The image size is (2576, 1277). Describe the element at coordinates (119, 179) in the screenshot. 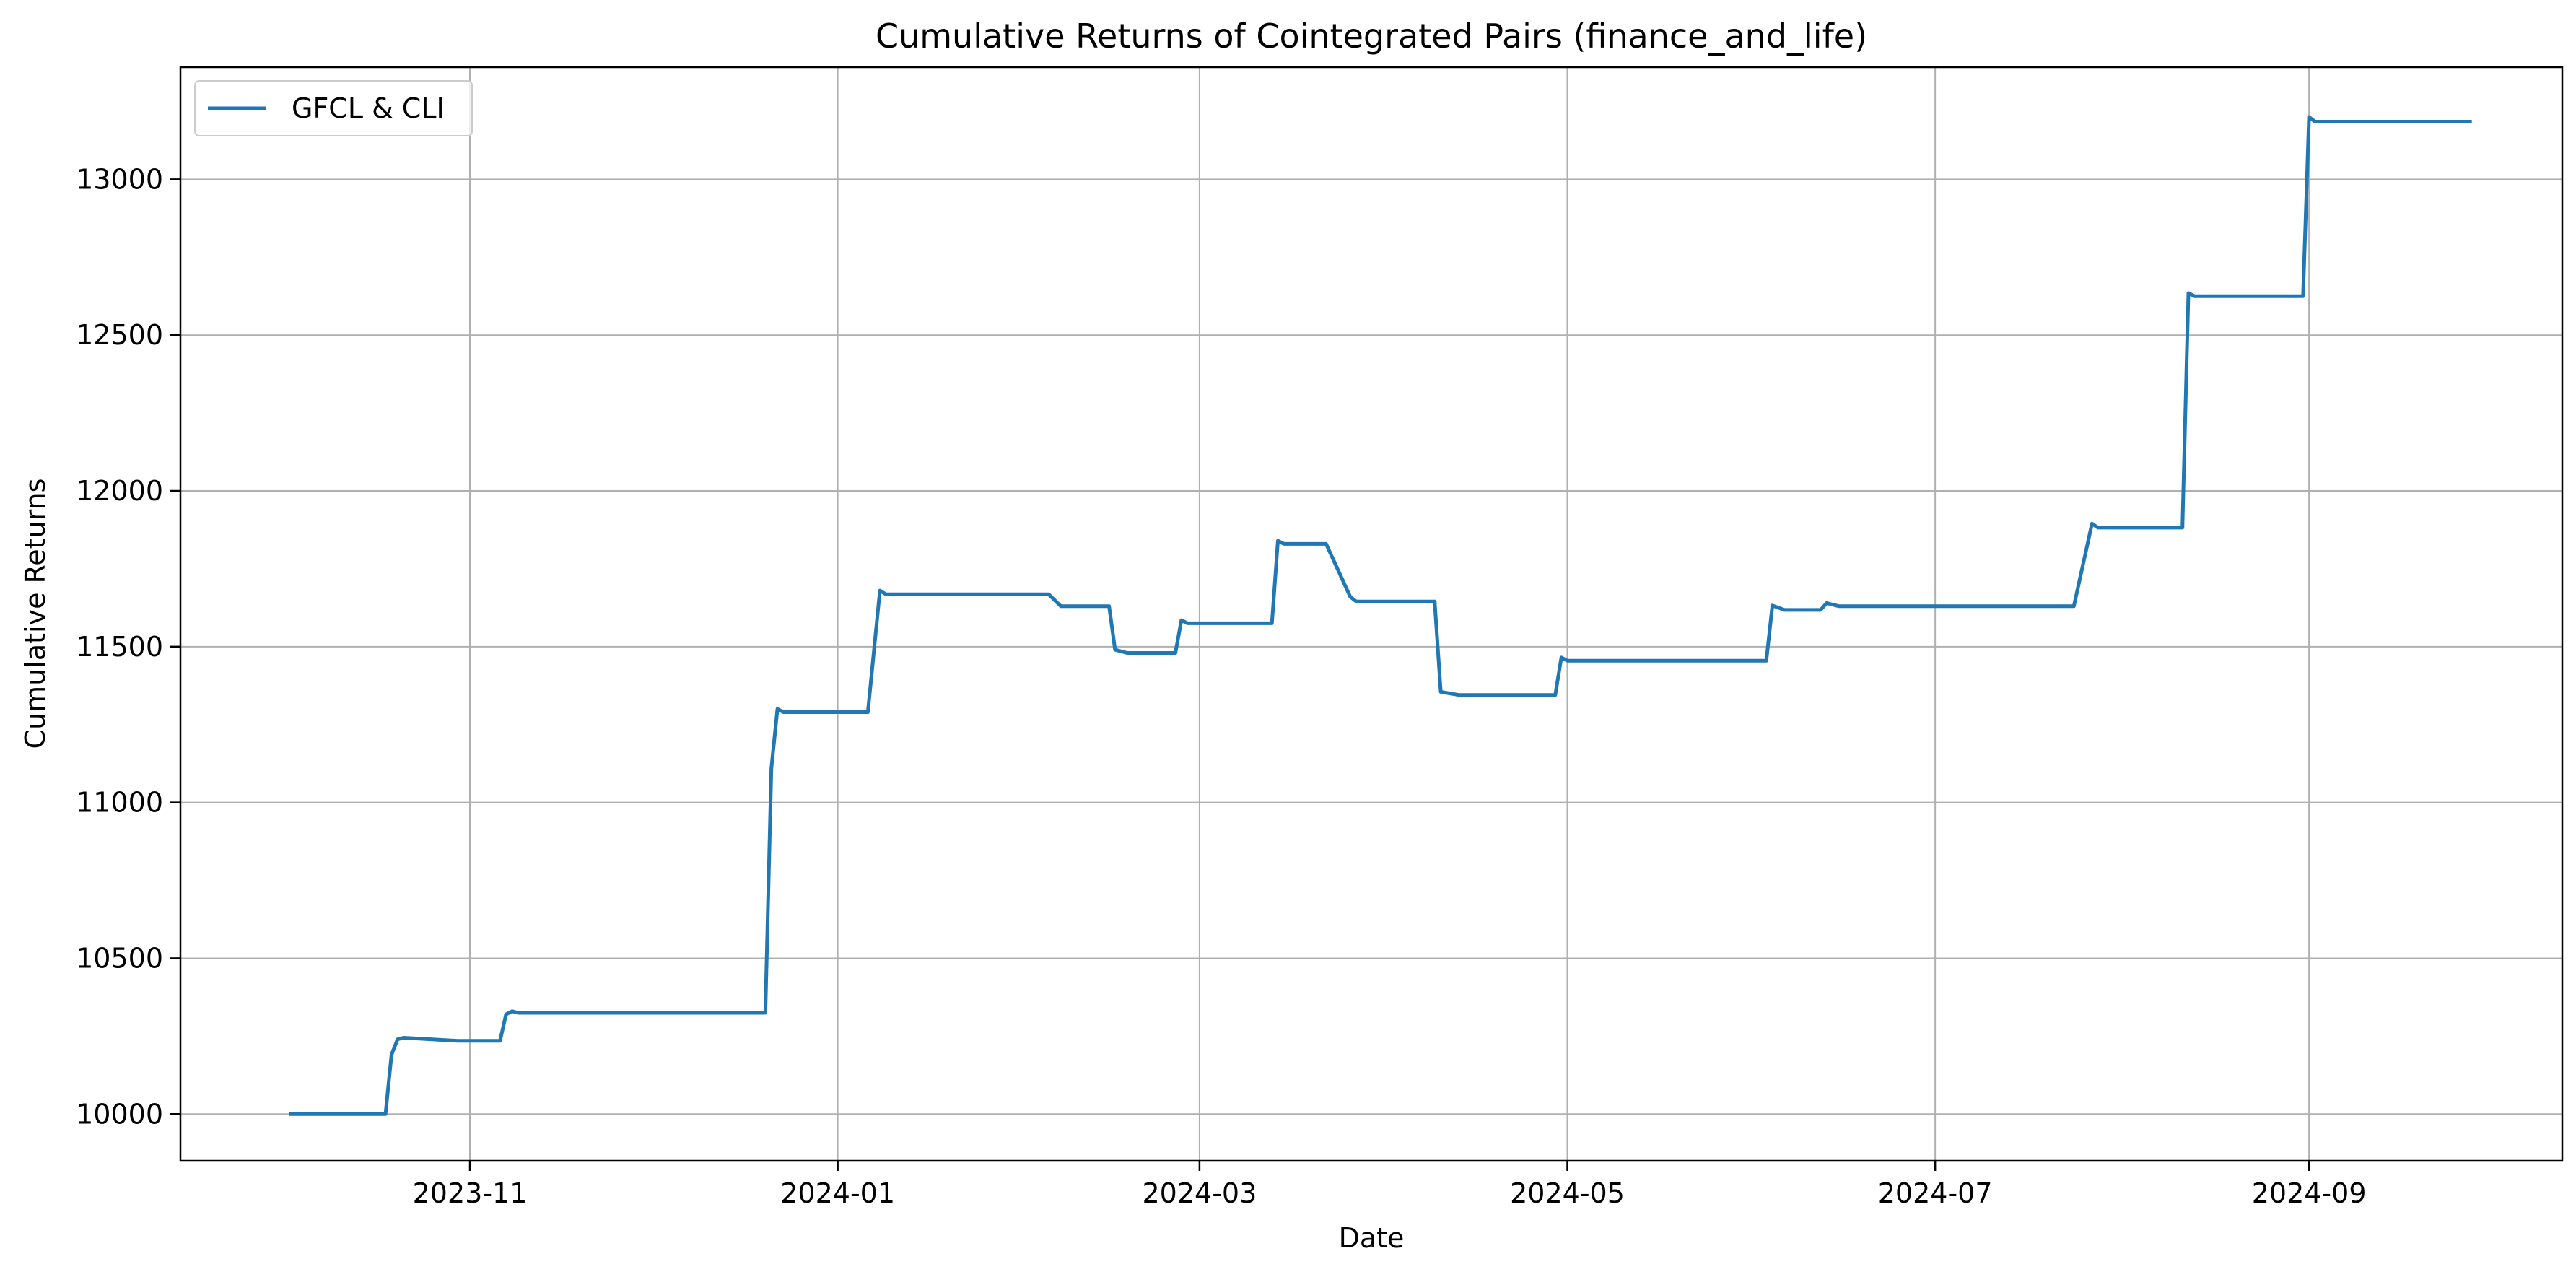

I see `y-tick-label: 13000` at that location.